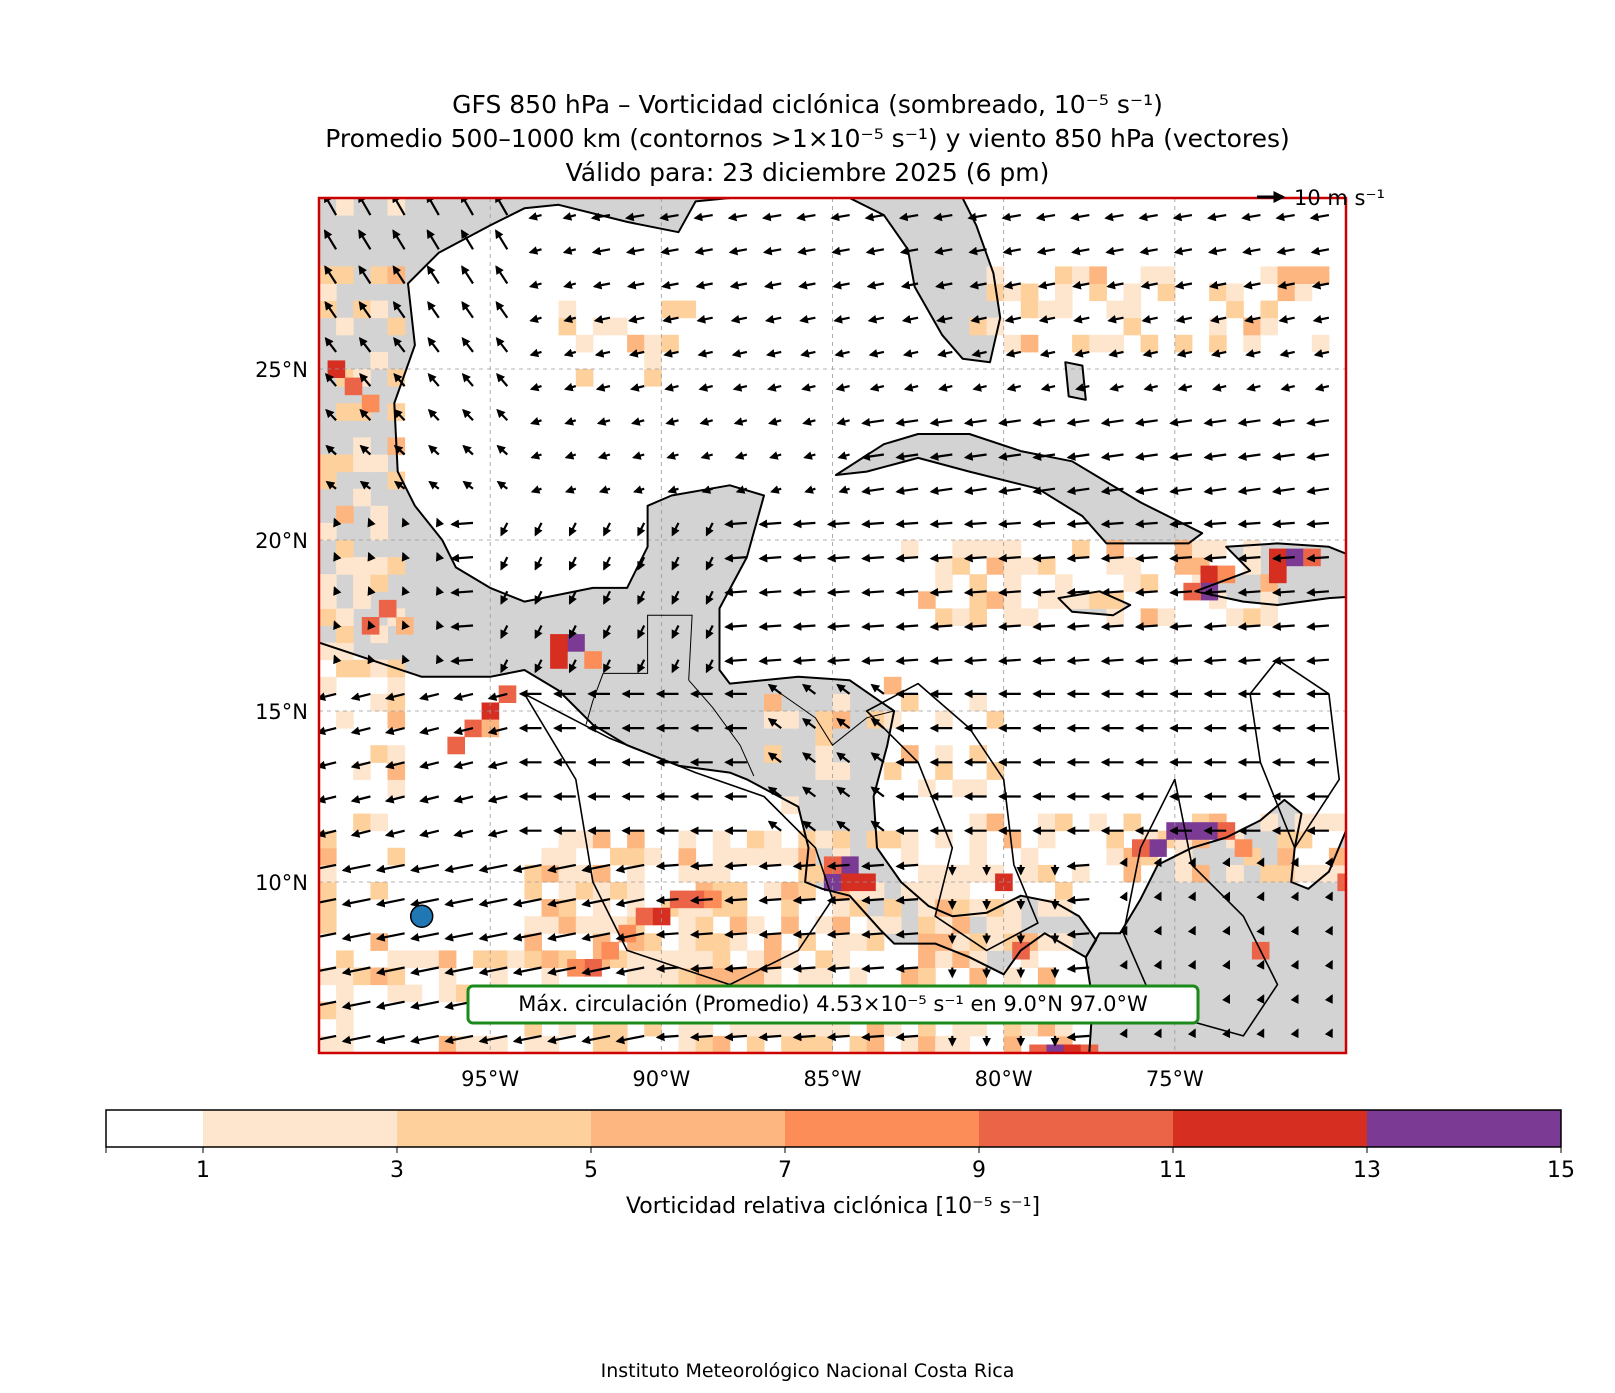  What do you see at coordinates (1094, 603) in the screenshot?
I see `jamaica-land-coastline` at bounding box center [1094, 603].